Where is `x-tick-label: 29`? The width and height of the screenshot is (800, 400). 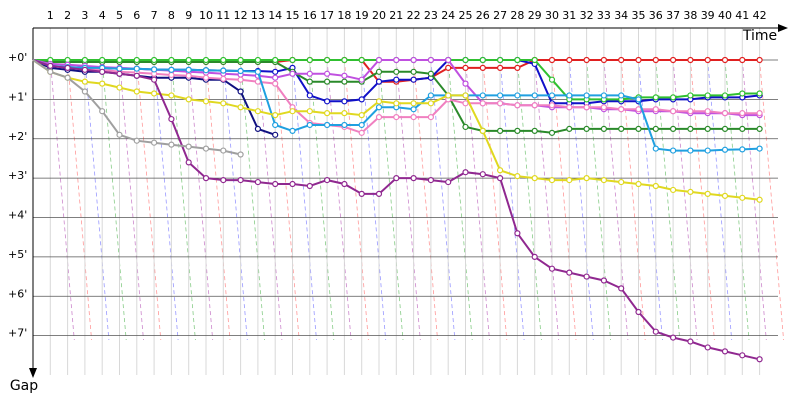 x-tick-label: 29 is located at coordinates (535, 15).